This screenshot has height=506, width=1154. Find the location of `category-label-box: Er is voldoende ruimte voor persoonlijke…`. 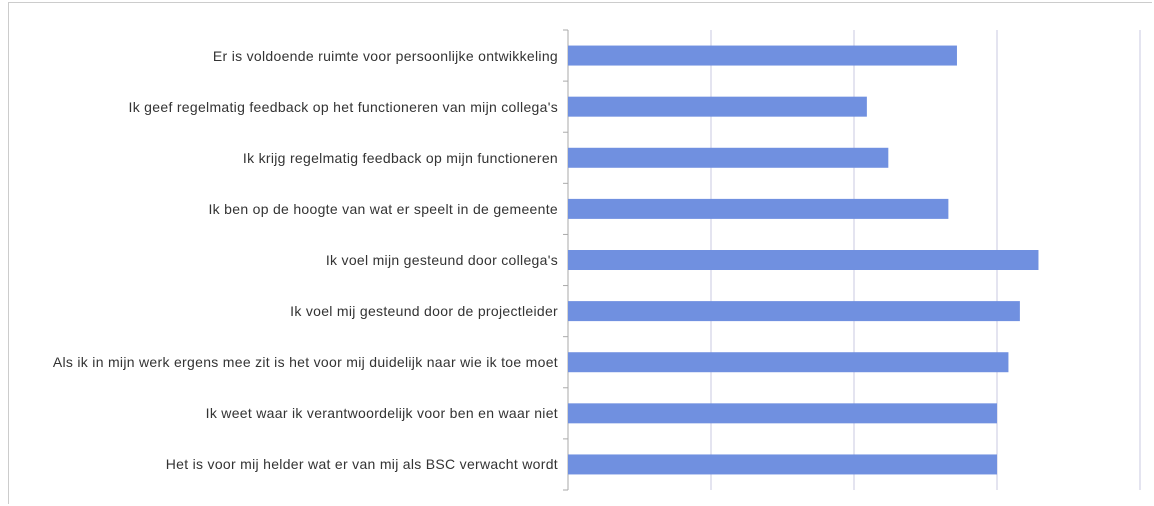

category-label-box: Er is voldoende ruimte voor persoonlijke… is located at coordinates (284, 55).